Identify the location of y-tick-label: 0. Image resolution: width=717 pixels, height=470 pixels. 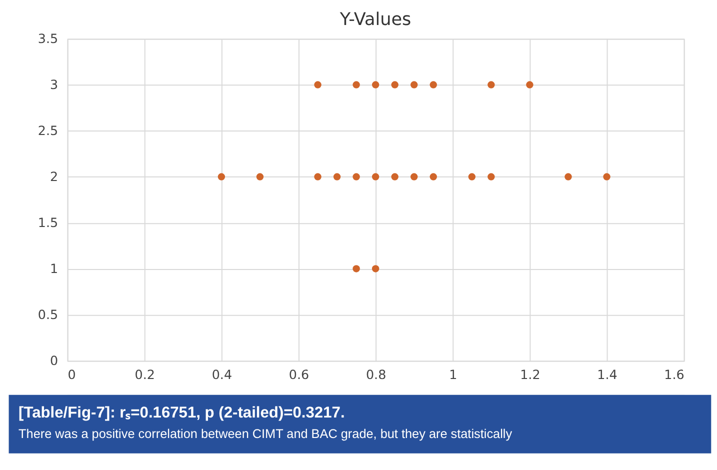
(54, 360).